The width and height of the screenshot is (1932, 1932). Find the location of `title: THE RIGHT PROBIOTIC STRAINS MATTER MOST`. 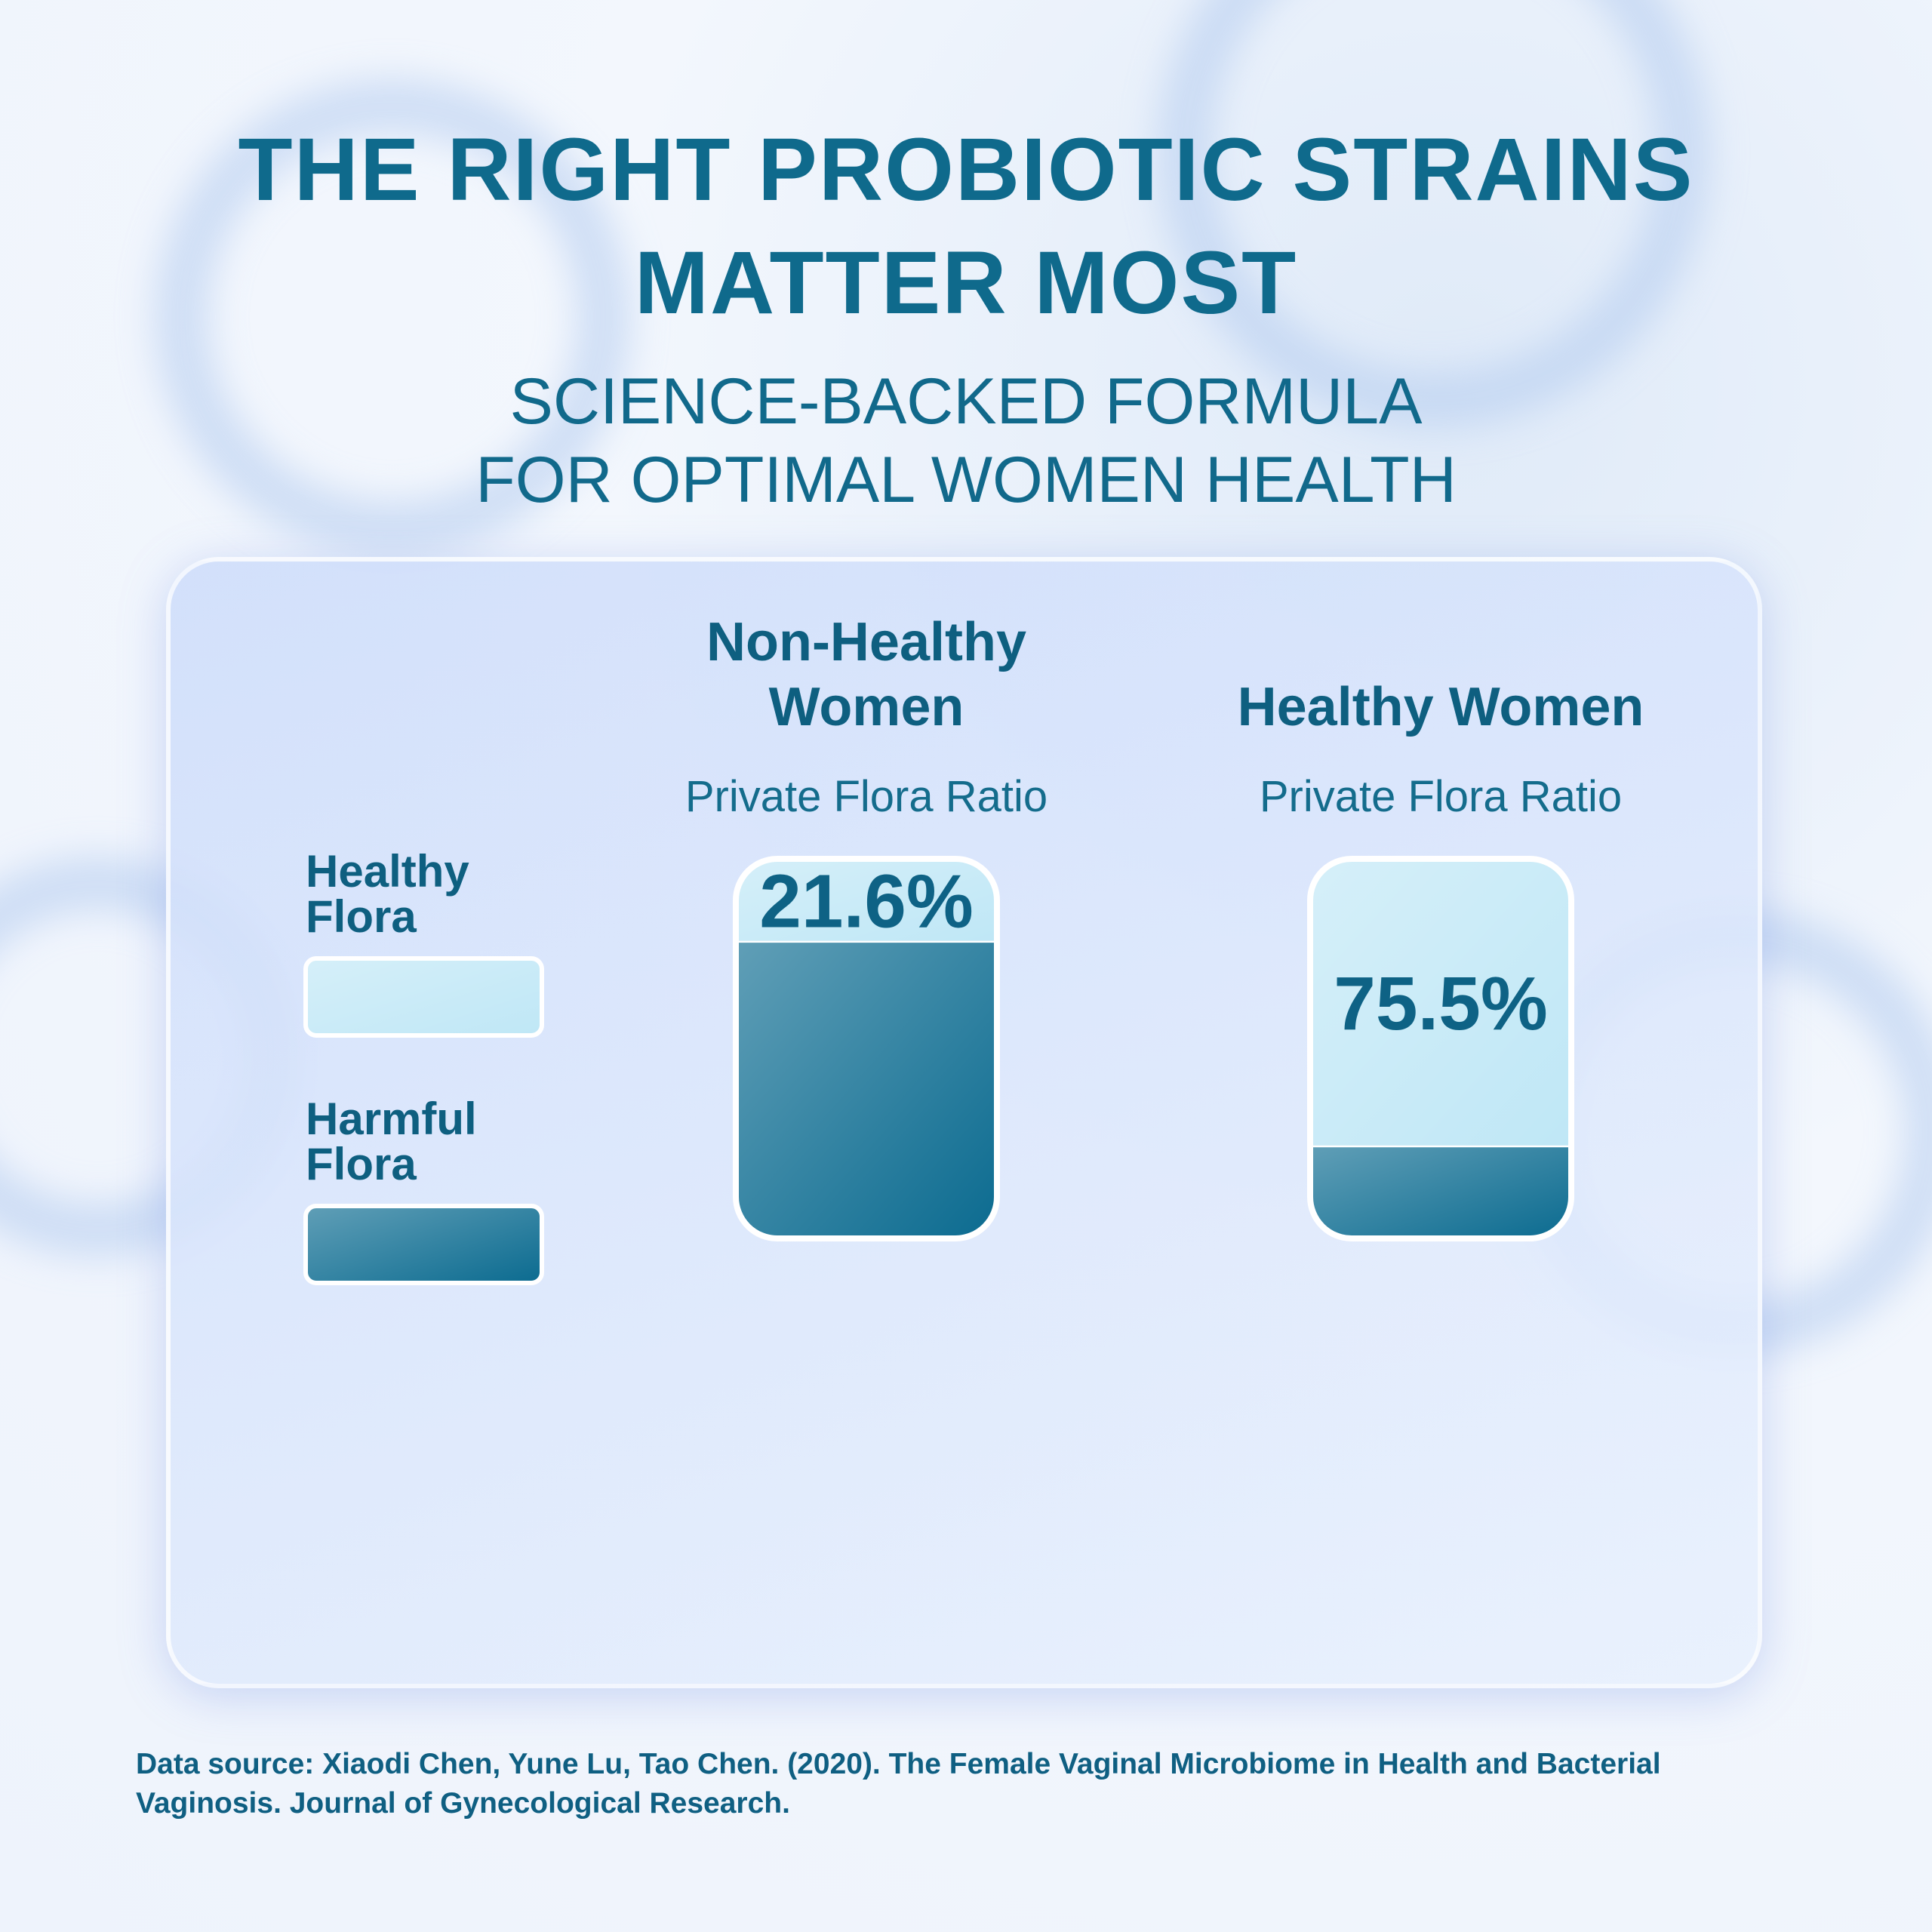

title: THE RIGHT PROBIOTIC STRAINS MATTER MOST is located at coordinates (966, 226).